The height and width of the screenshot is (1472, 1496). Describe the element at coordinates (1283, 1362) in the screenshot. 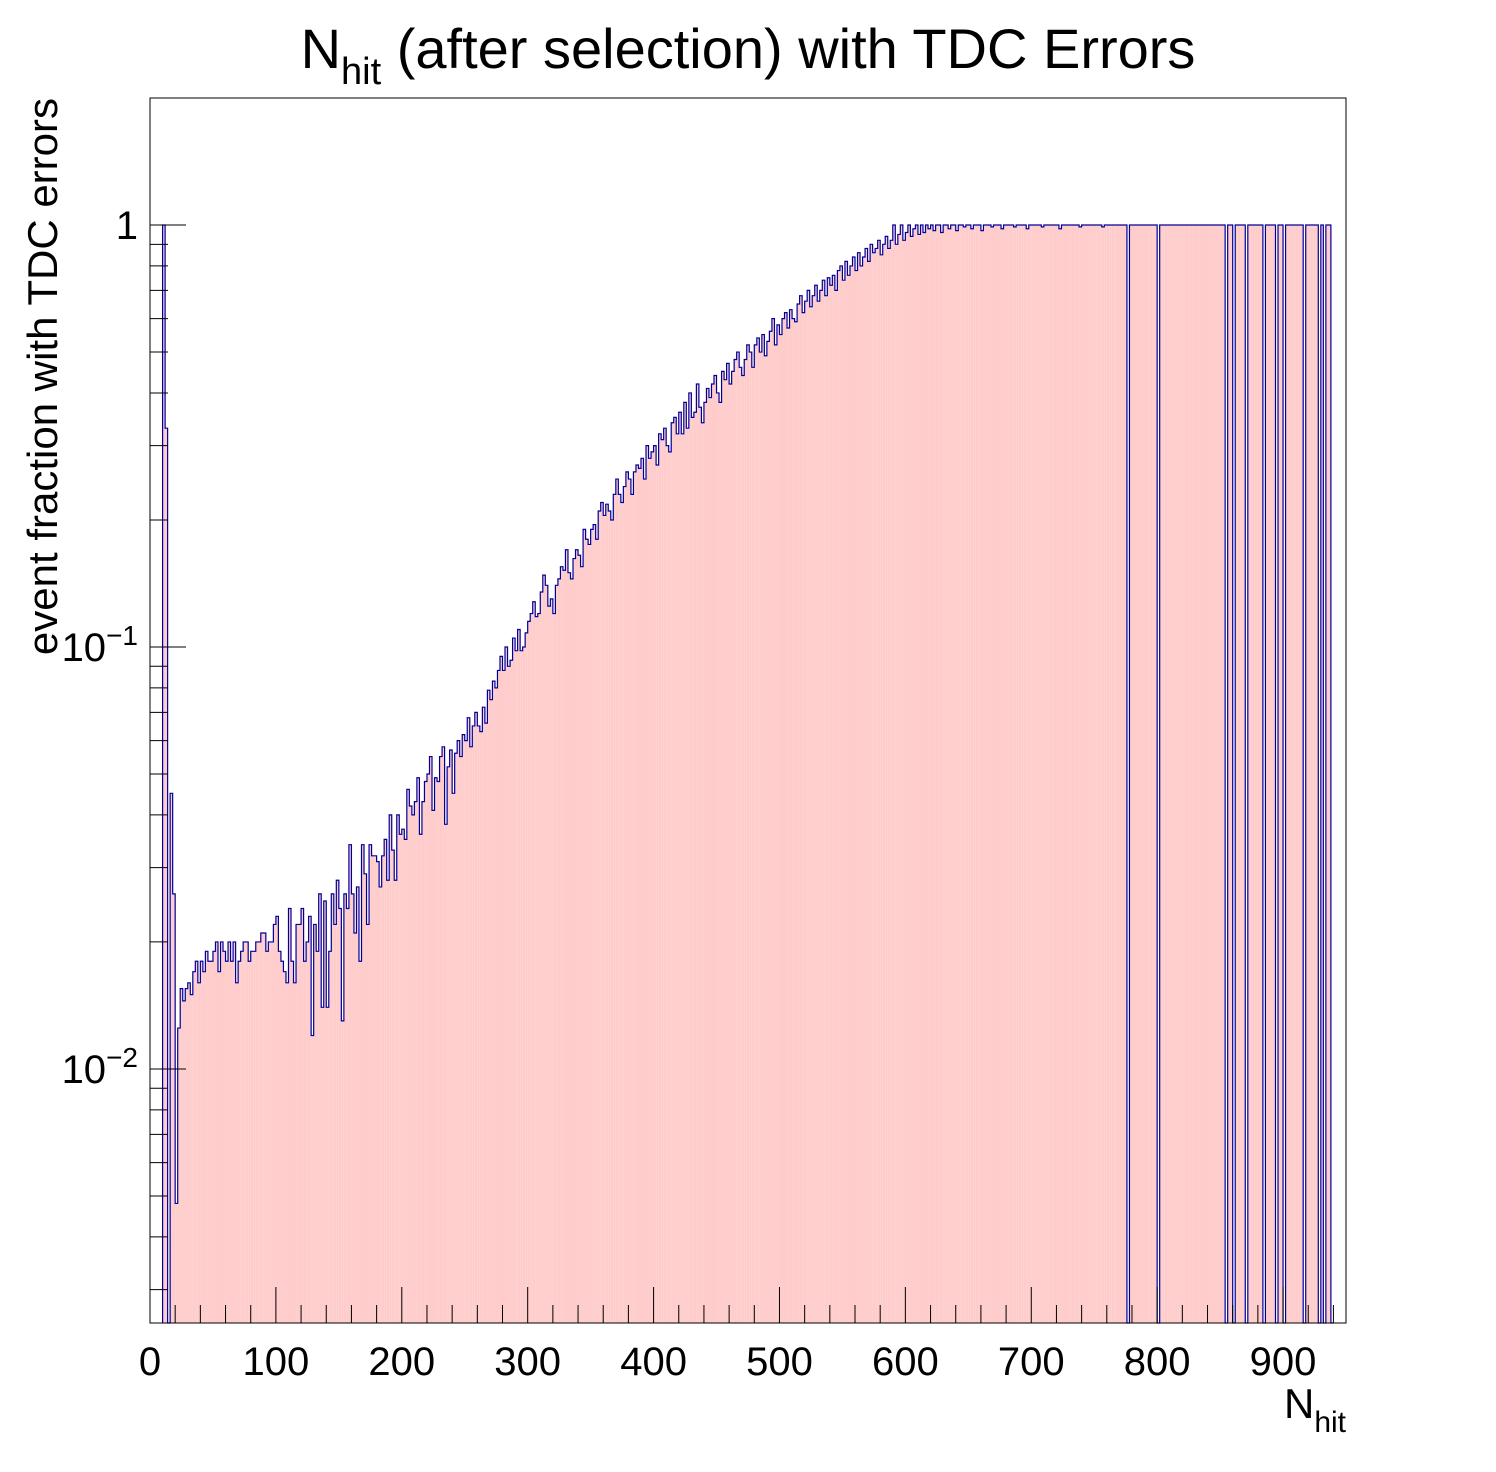

I see `x-tick-label: 900` at that location.